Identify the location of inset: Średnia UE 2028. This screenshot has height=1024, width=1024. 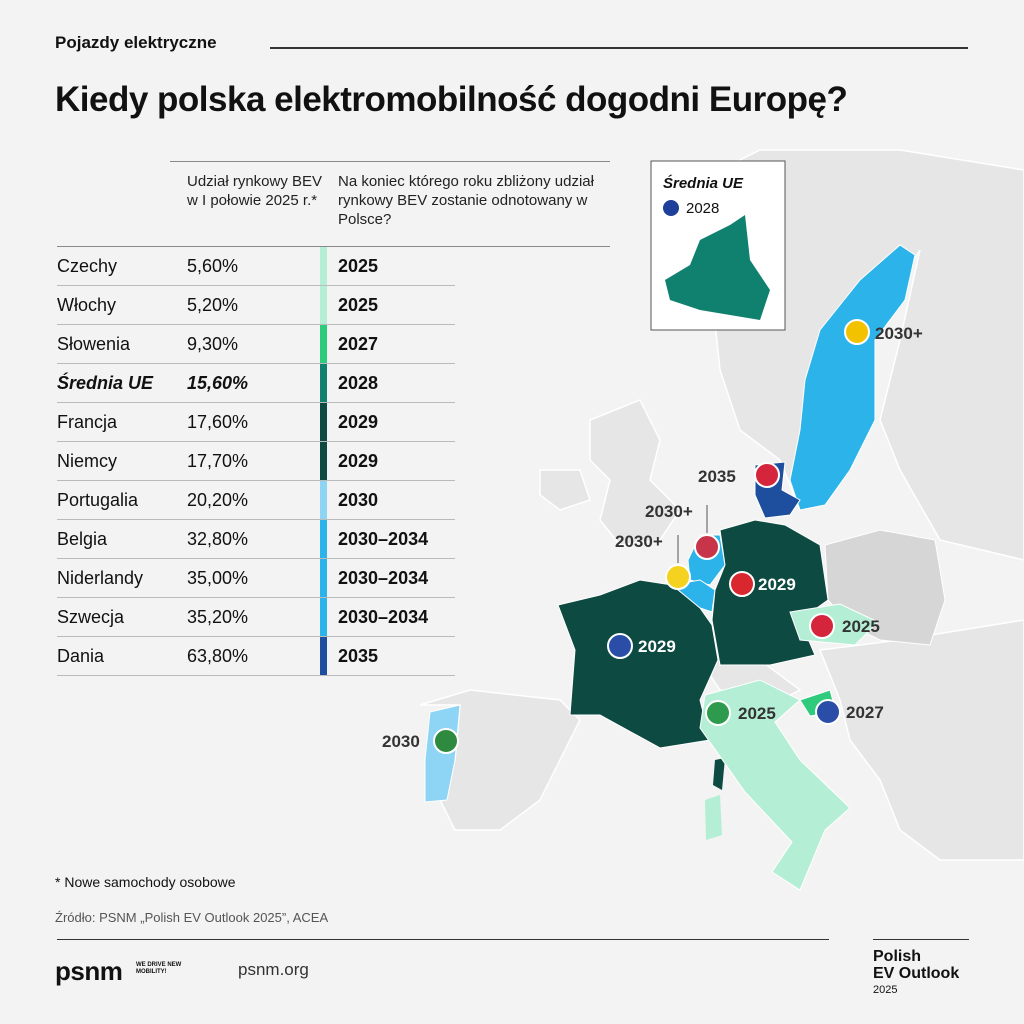
(718, 245).